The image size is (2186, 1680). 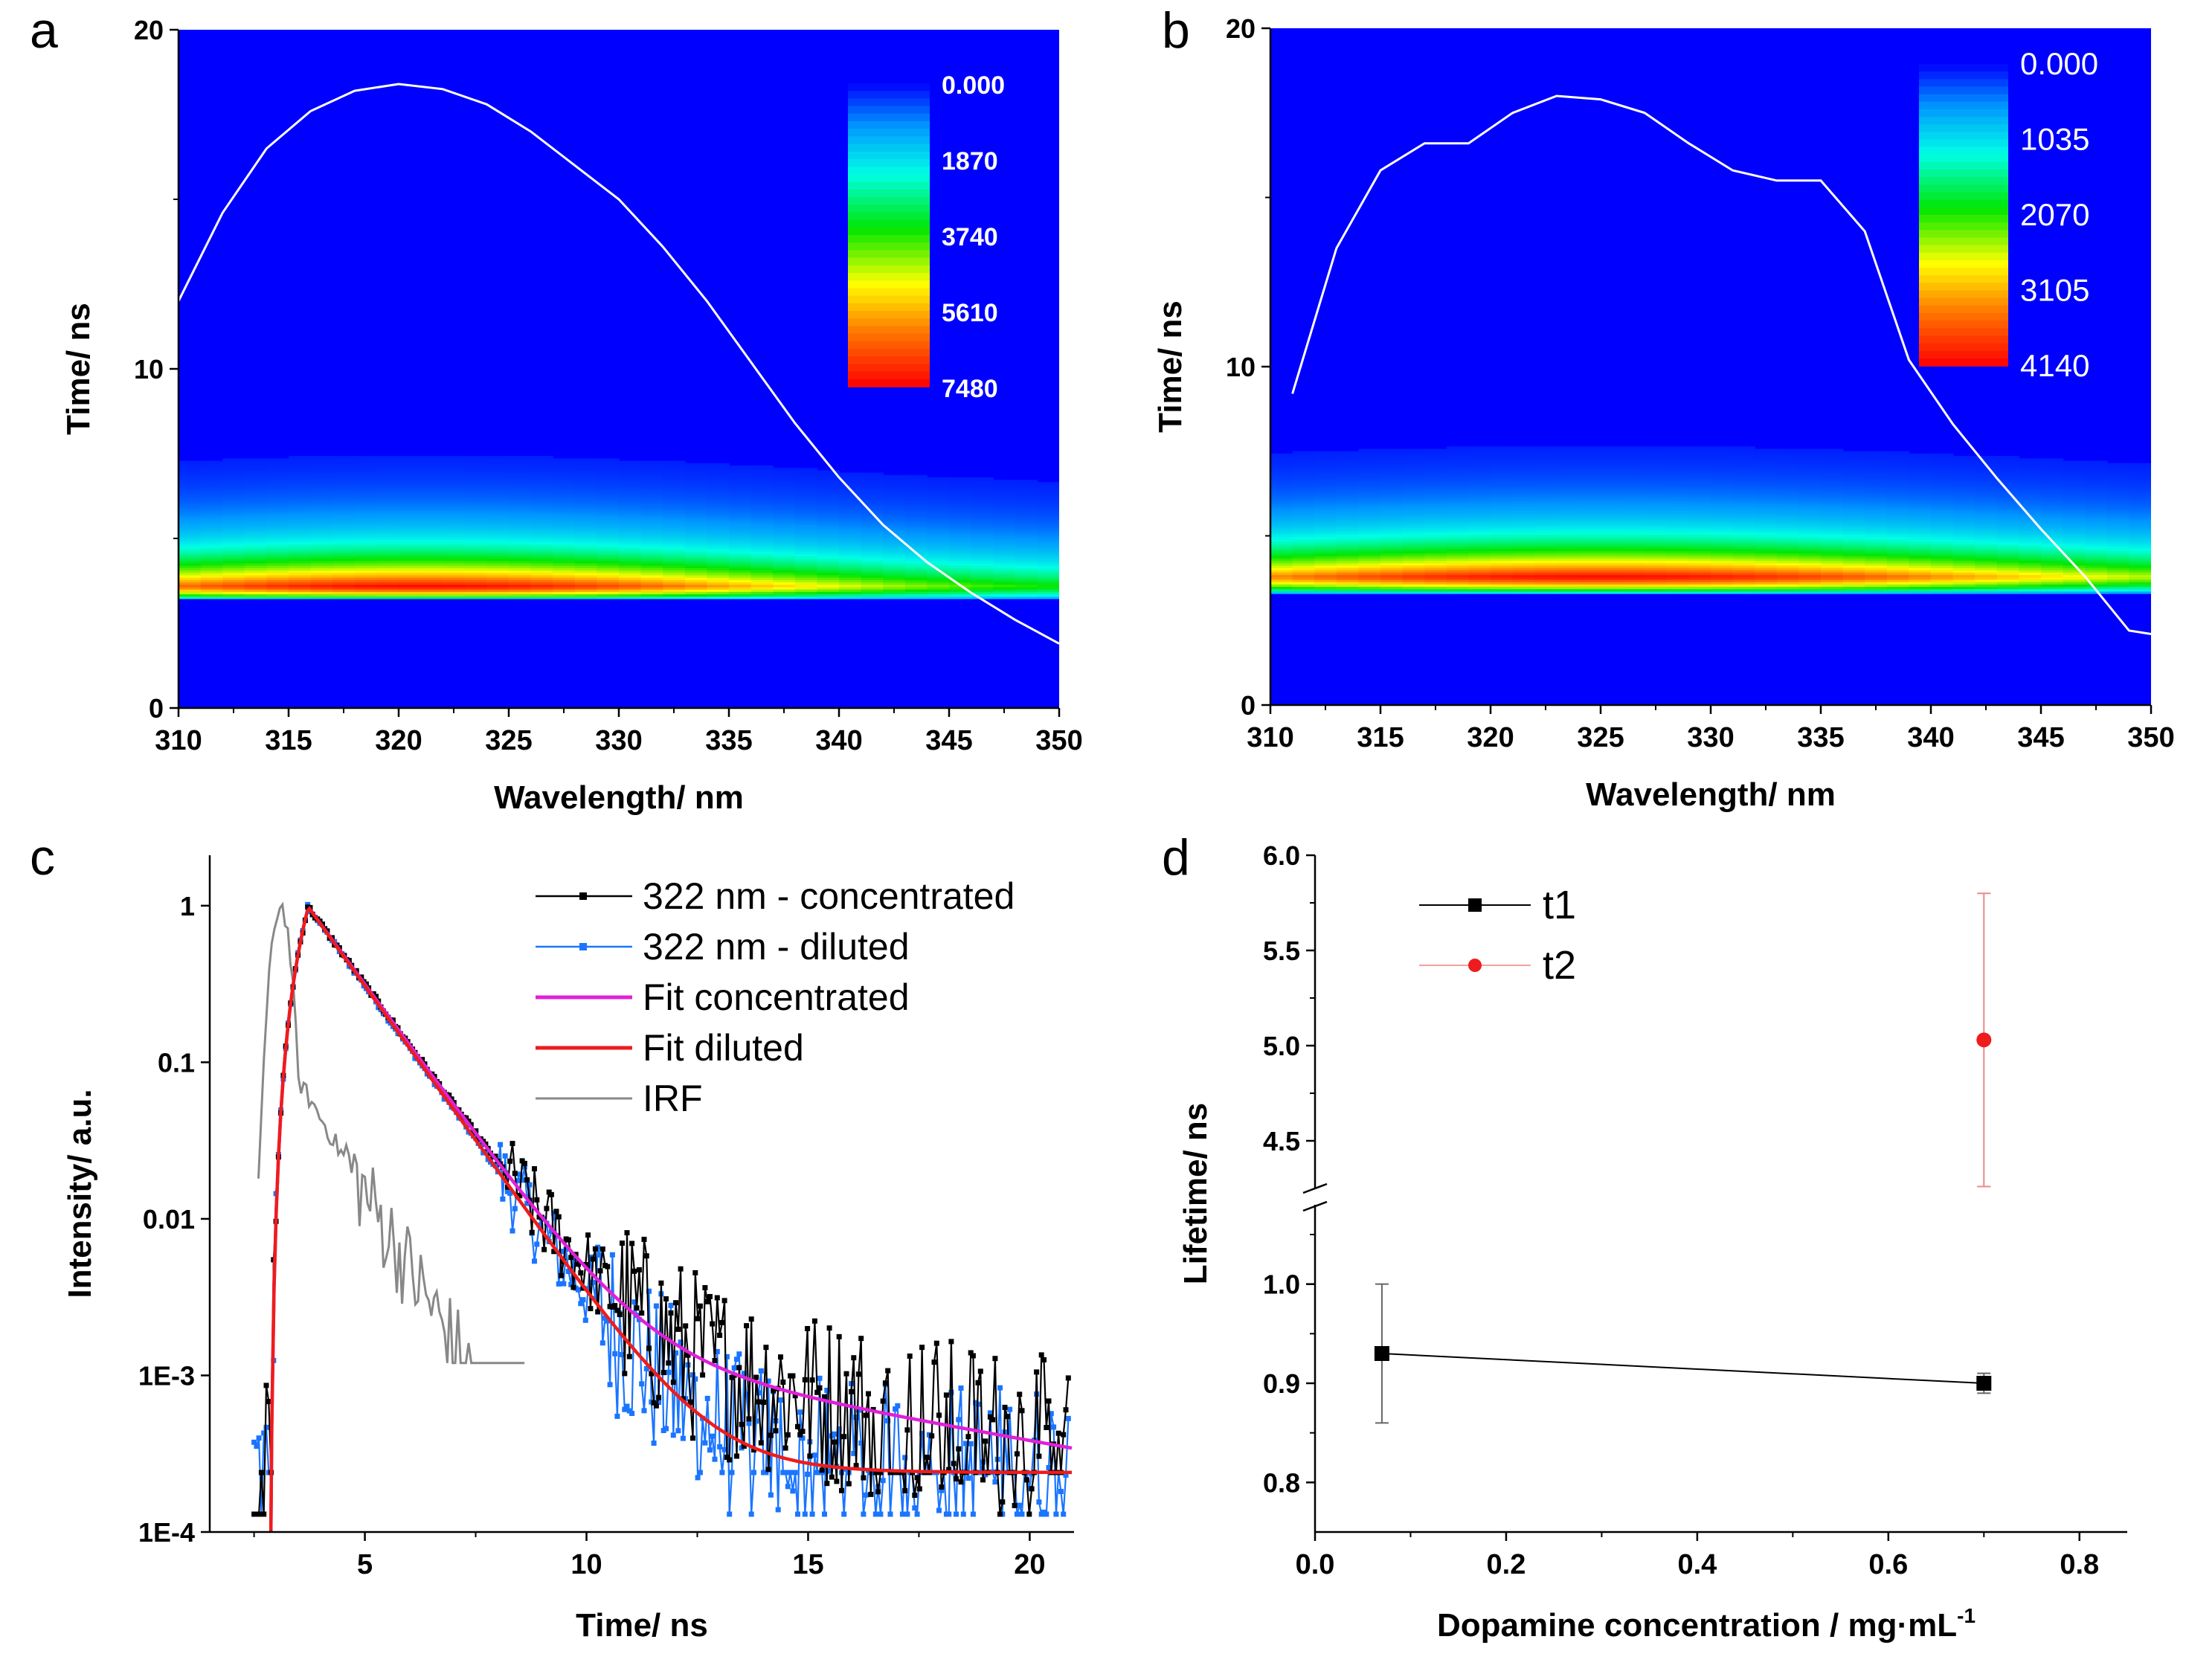 I want to click on y-tick-label: 20, so click(x=149, y=30).